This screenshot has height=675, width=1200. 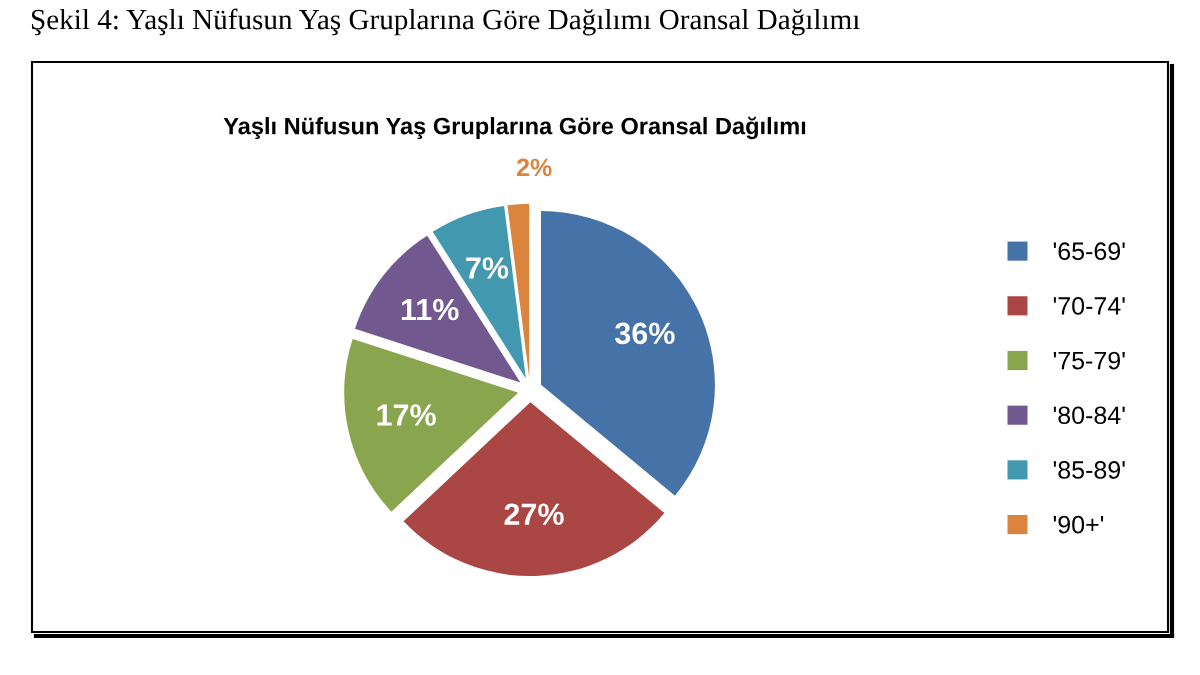 I want to click on legend-label: '90+', so click(x=1078, y=524).